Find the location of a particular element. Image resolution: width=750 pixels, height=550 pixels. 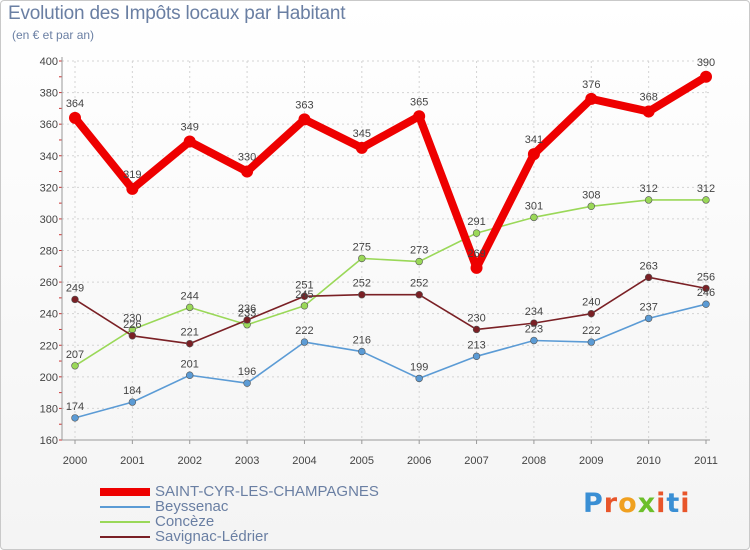

data-label: 201 is located at coordinates (190, 364).